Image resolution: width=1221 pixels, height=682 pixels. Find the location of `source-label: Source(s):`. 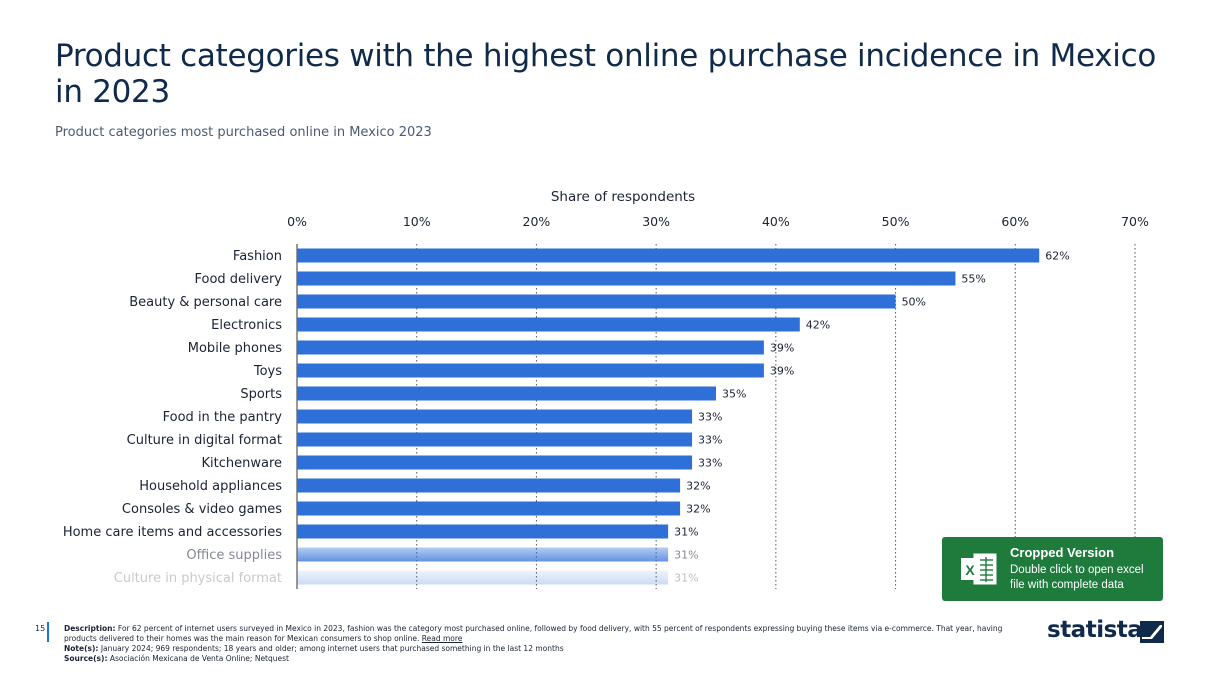

source-label: Source(s): is located at coordinates (86, 658).